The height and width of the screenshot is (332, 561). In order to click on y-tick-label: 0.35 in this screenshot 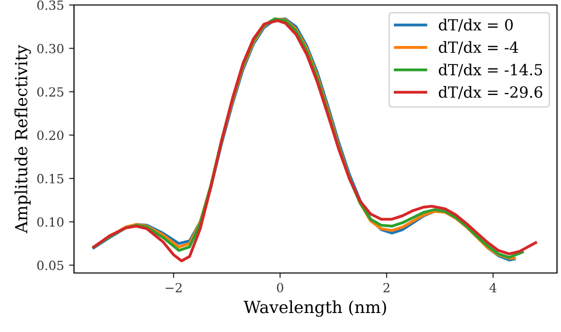, I will do `click(50, 5)`.